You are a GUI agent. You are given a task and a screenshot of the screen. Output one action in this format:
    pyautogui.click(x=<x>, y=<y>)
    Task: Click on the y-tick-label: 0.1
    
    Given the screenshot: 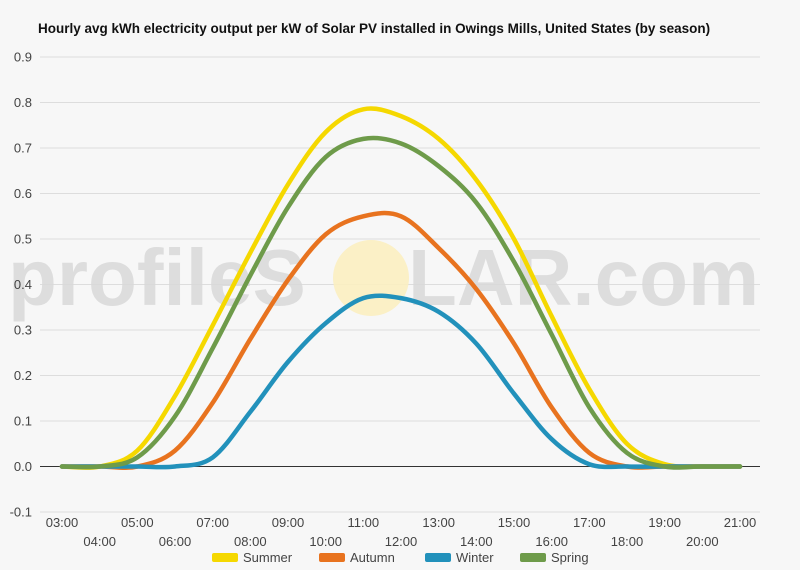 What is the action you would take?
    pyautogui.click(x=23, y=421)
    